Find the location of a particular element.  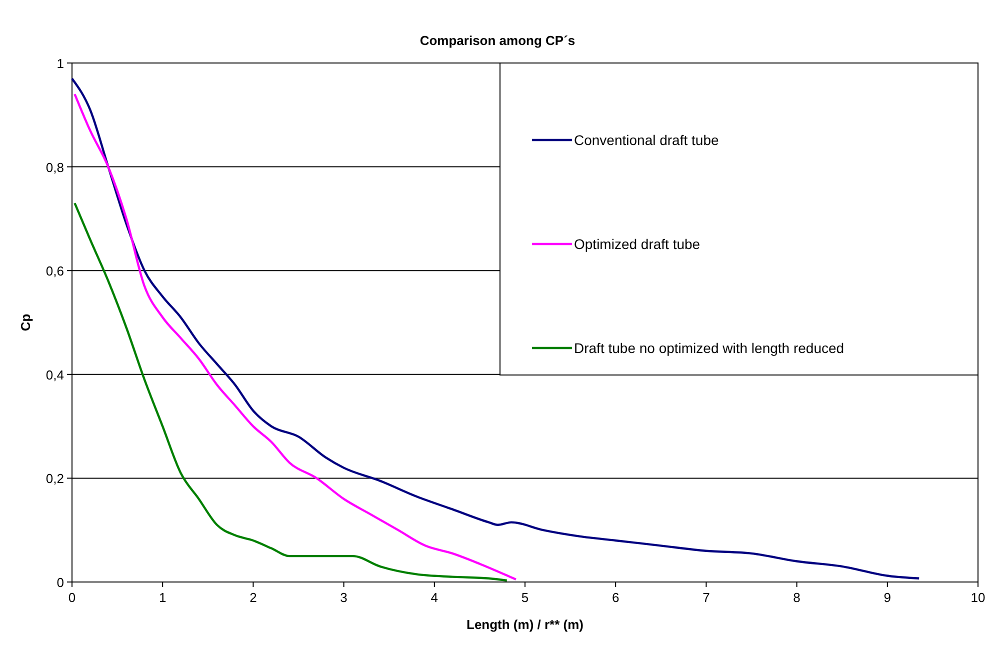

x-tick-label: 9 is located at coordinates (888, 597).